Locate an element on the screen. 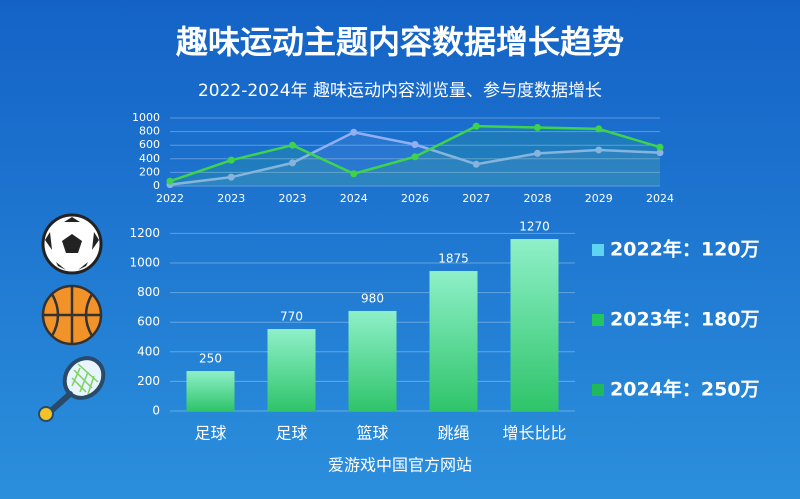 This screenshot has width=800, height=499. x-tick-label: 2027 is located at coordinates (476, 198).